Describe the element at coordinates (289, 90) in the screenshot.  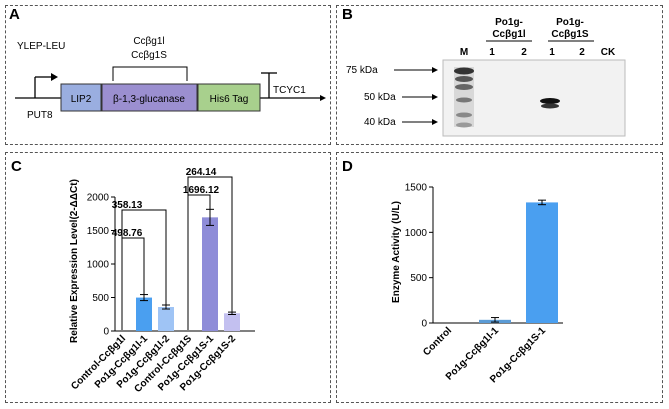
I see `terminator-label: TCYC1` at that location.